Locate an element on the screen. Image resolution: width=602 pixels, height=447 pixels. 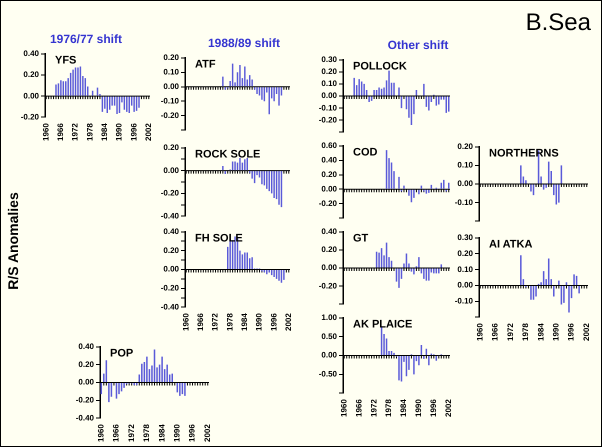
chart-title: ATF is located at coordinates (205, 64).